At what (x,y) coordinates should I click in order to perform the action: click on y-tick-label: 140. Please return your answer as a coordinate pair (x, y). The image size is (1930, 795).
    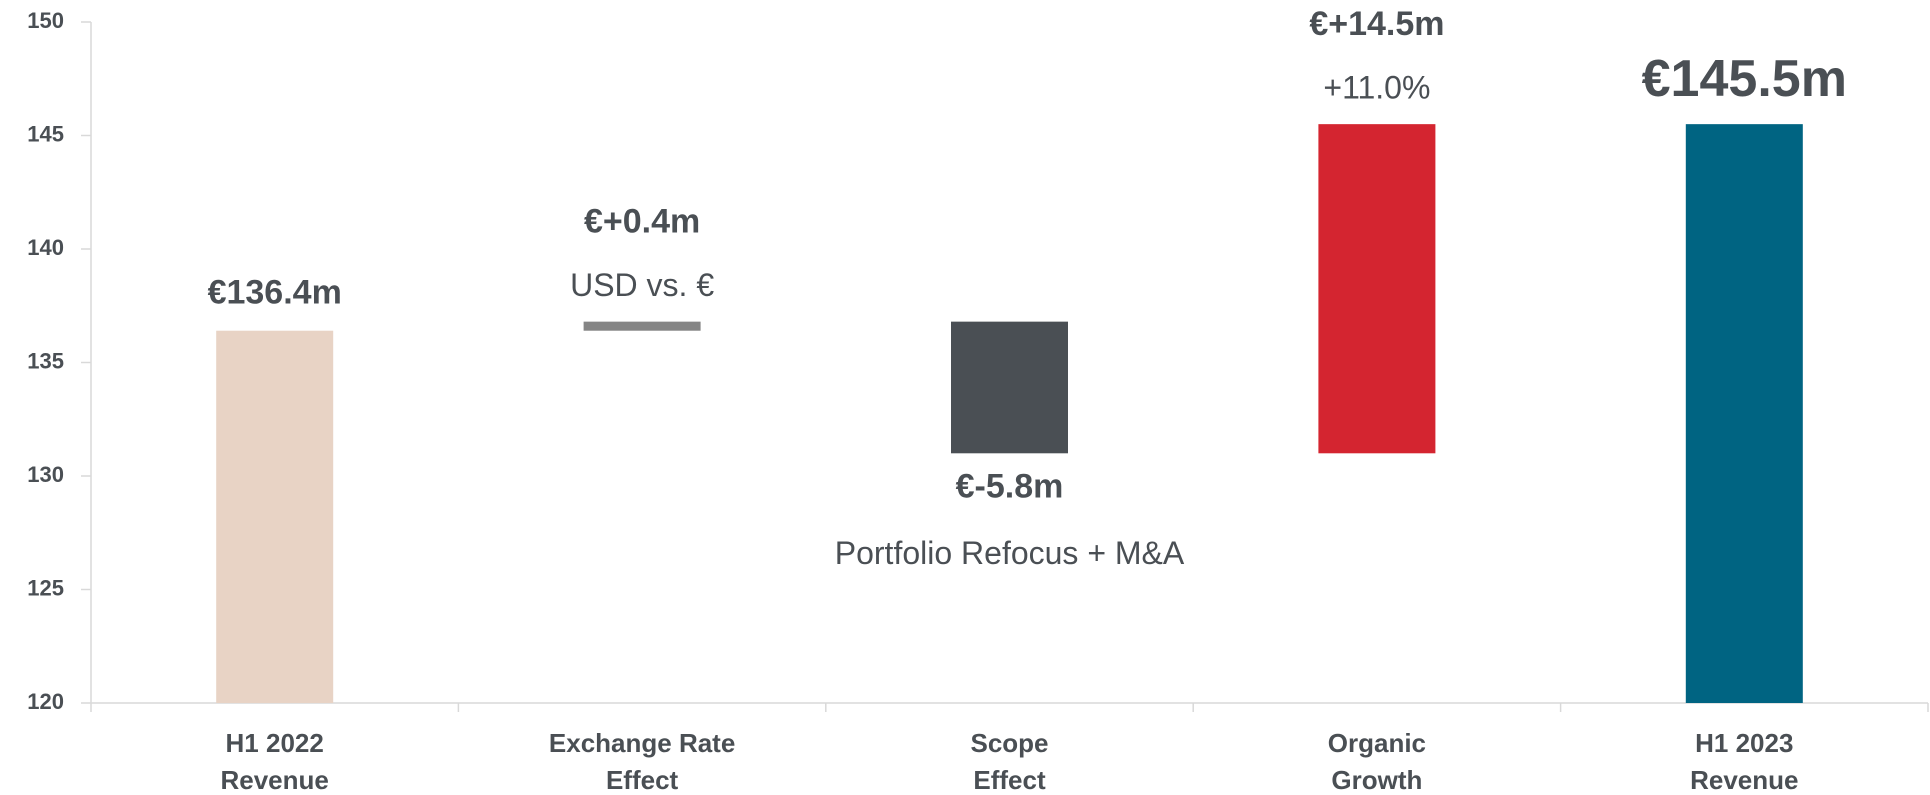
    Looking at the image, I should click on (45, 247).